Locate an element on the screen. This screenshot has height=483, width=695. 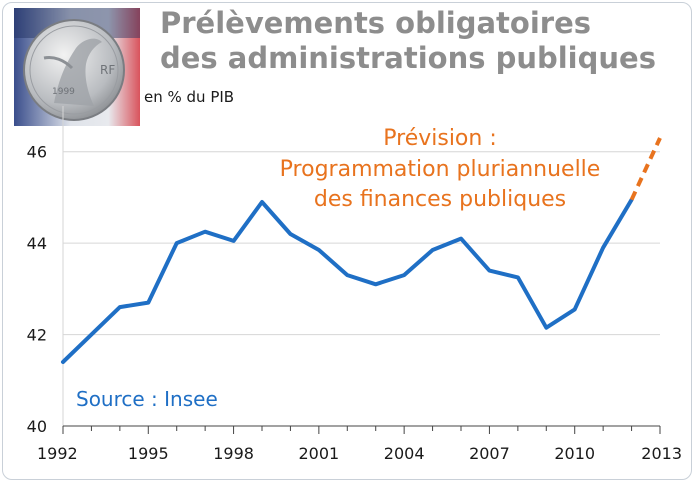
title-line-2: des administrations publiques is located at coordinates (408, 58).